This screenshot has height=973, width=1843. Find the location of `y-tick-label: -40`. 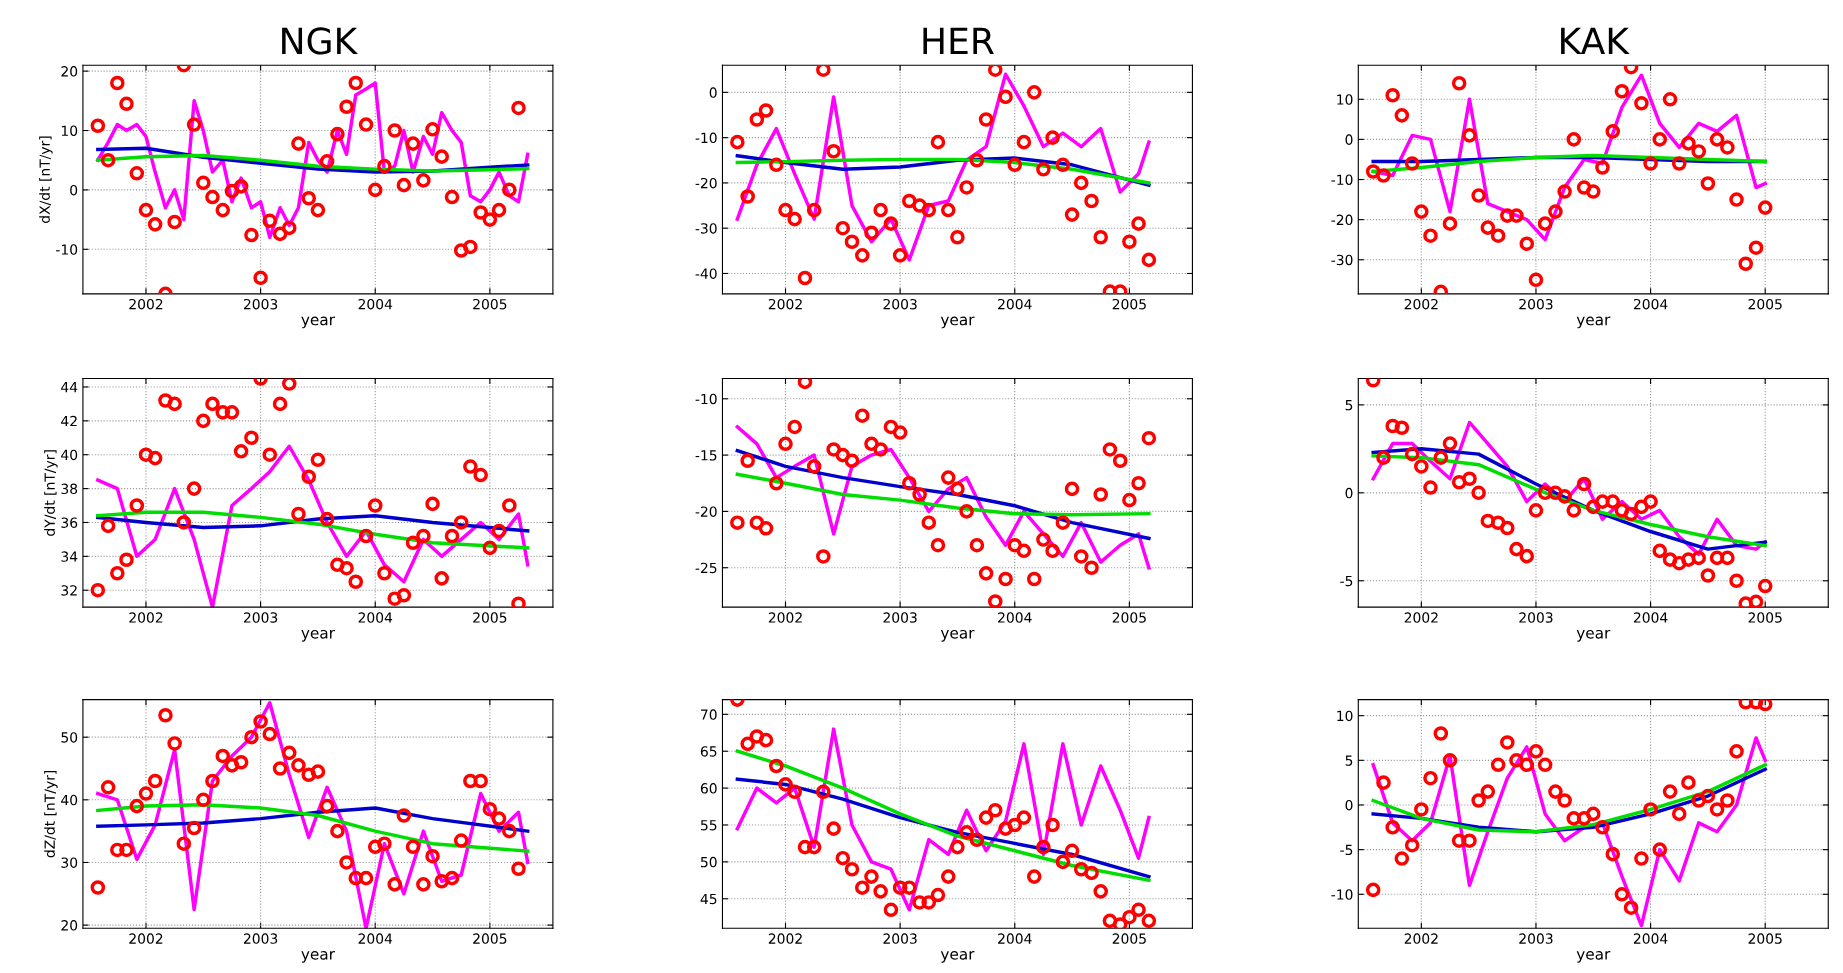

y-tick-label: -40 is located at coordinates (706, 273).